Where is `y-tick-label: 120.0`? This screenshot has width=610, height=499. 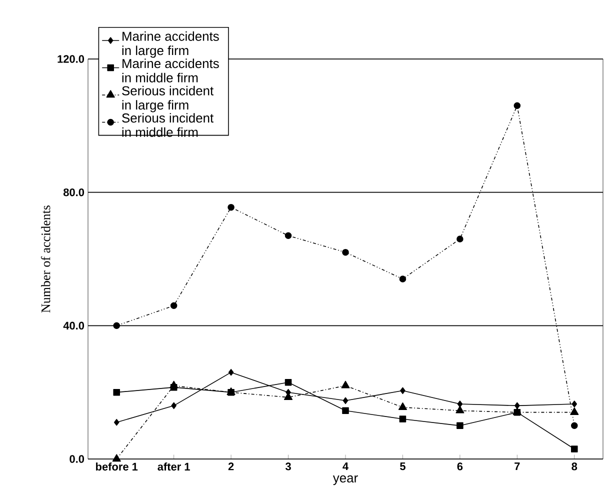
y-tick-label: 120.0 is located at coordinates (71, 59).